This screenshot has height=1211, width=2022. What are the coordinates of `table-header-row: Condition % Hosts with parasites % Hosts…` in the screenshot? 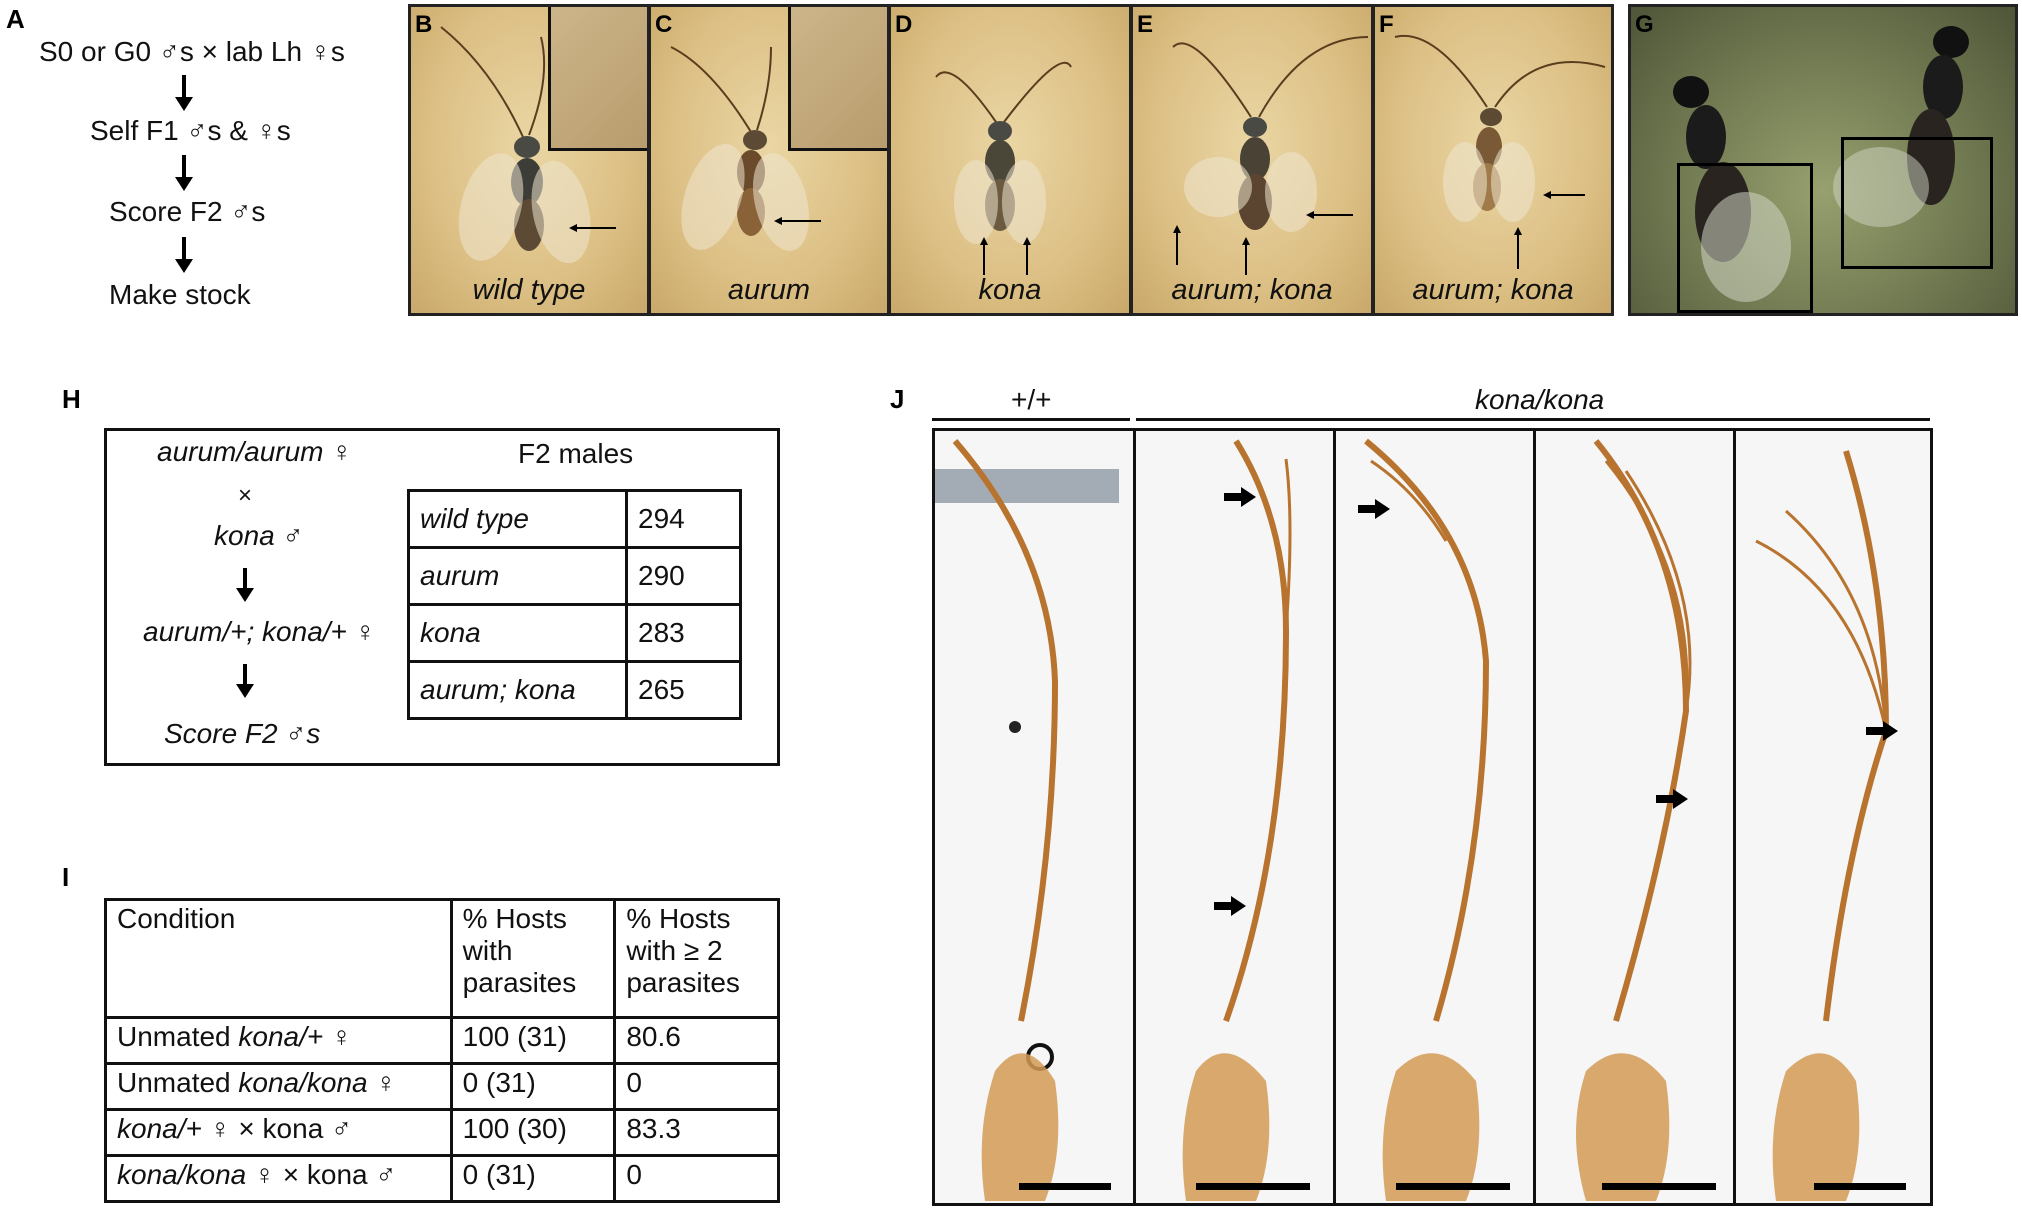 It's located at (442, 958).